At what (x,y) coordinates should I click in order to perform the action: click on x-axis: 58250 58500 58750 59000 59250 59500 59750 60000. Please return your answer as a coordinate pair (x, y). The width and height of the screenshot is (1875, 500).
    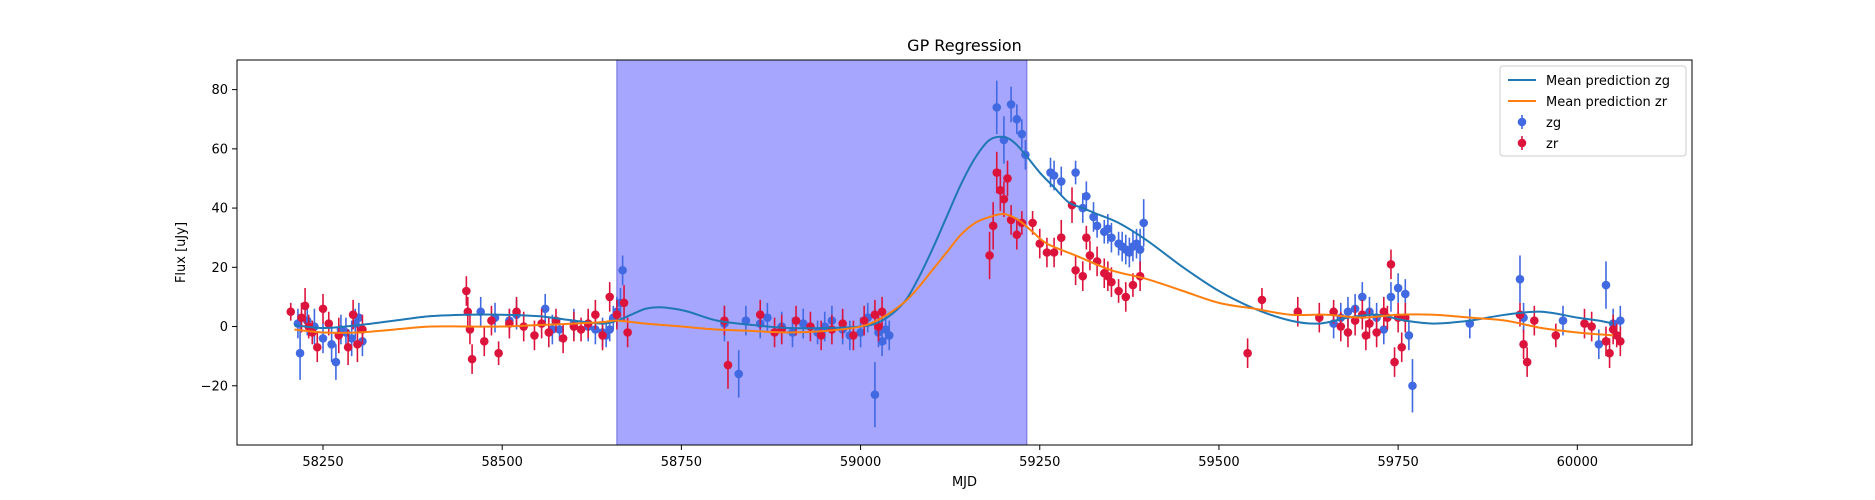
    Looking at the image, I should click on (950, 457).